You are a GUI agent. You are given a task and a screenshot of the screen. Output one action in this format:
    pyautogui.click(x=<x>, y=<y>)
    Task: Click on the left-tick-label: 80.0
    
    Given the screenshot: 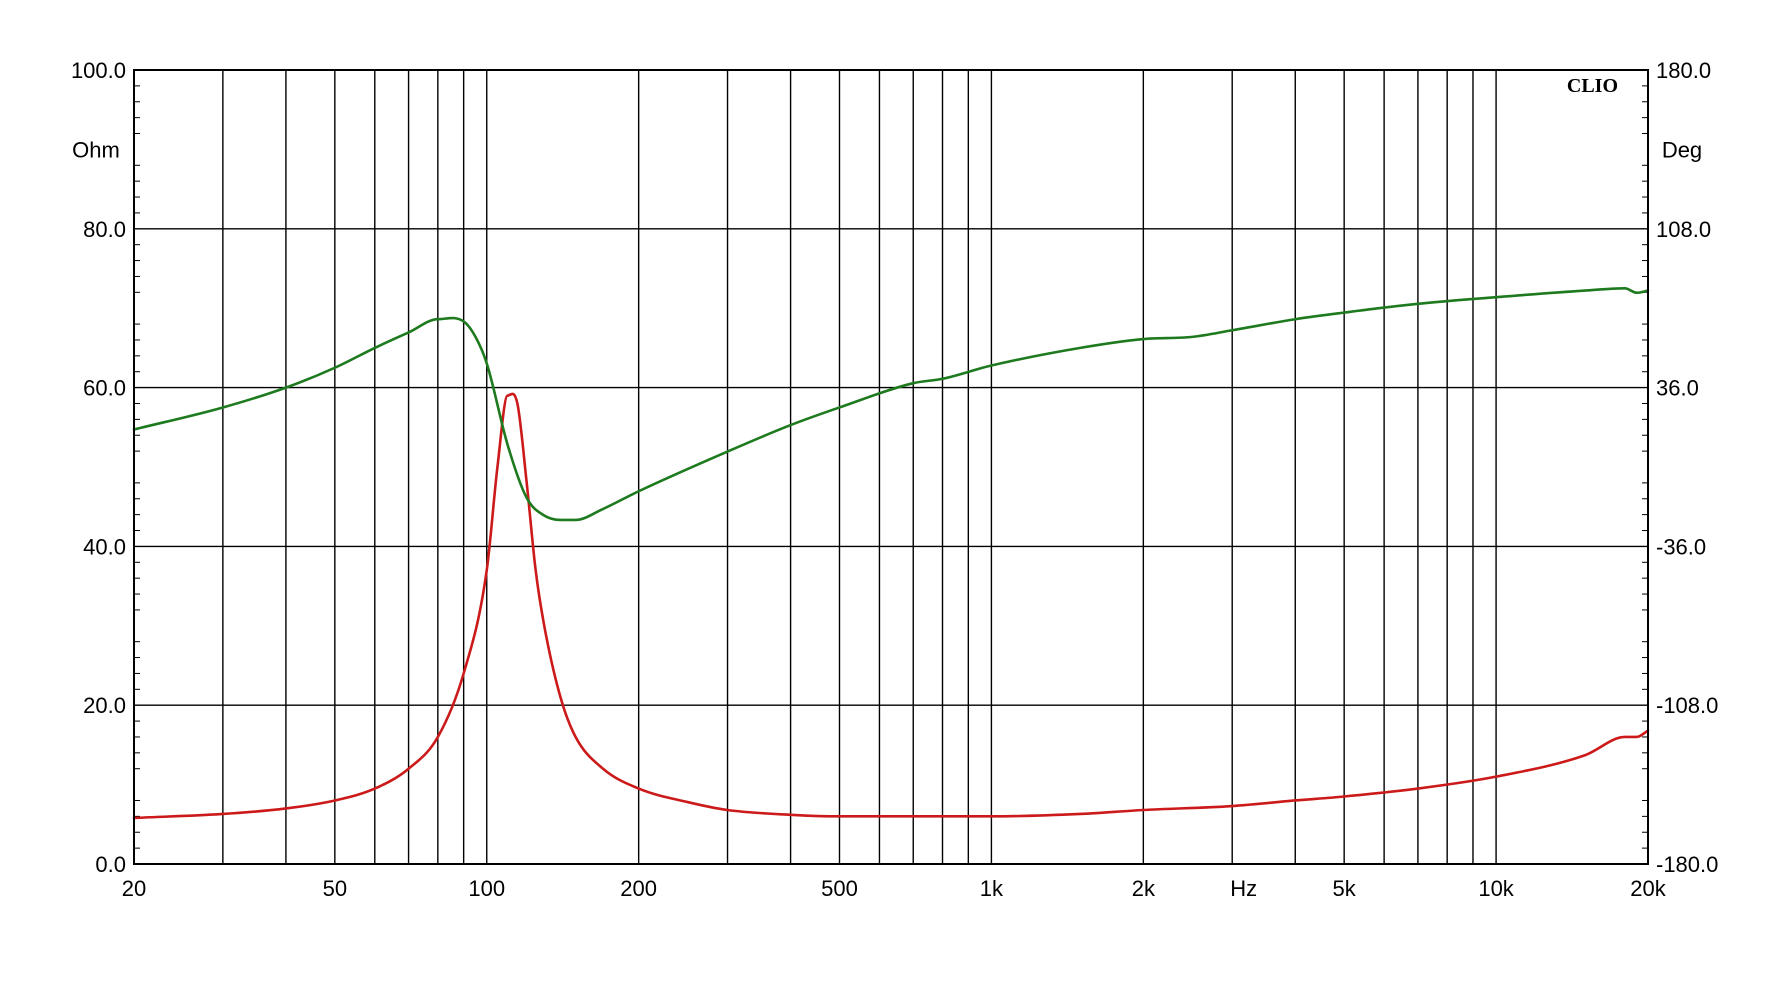 What is the action you would take?
    pyautogui.click(x=104, y=229)
    